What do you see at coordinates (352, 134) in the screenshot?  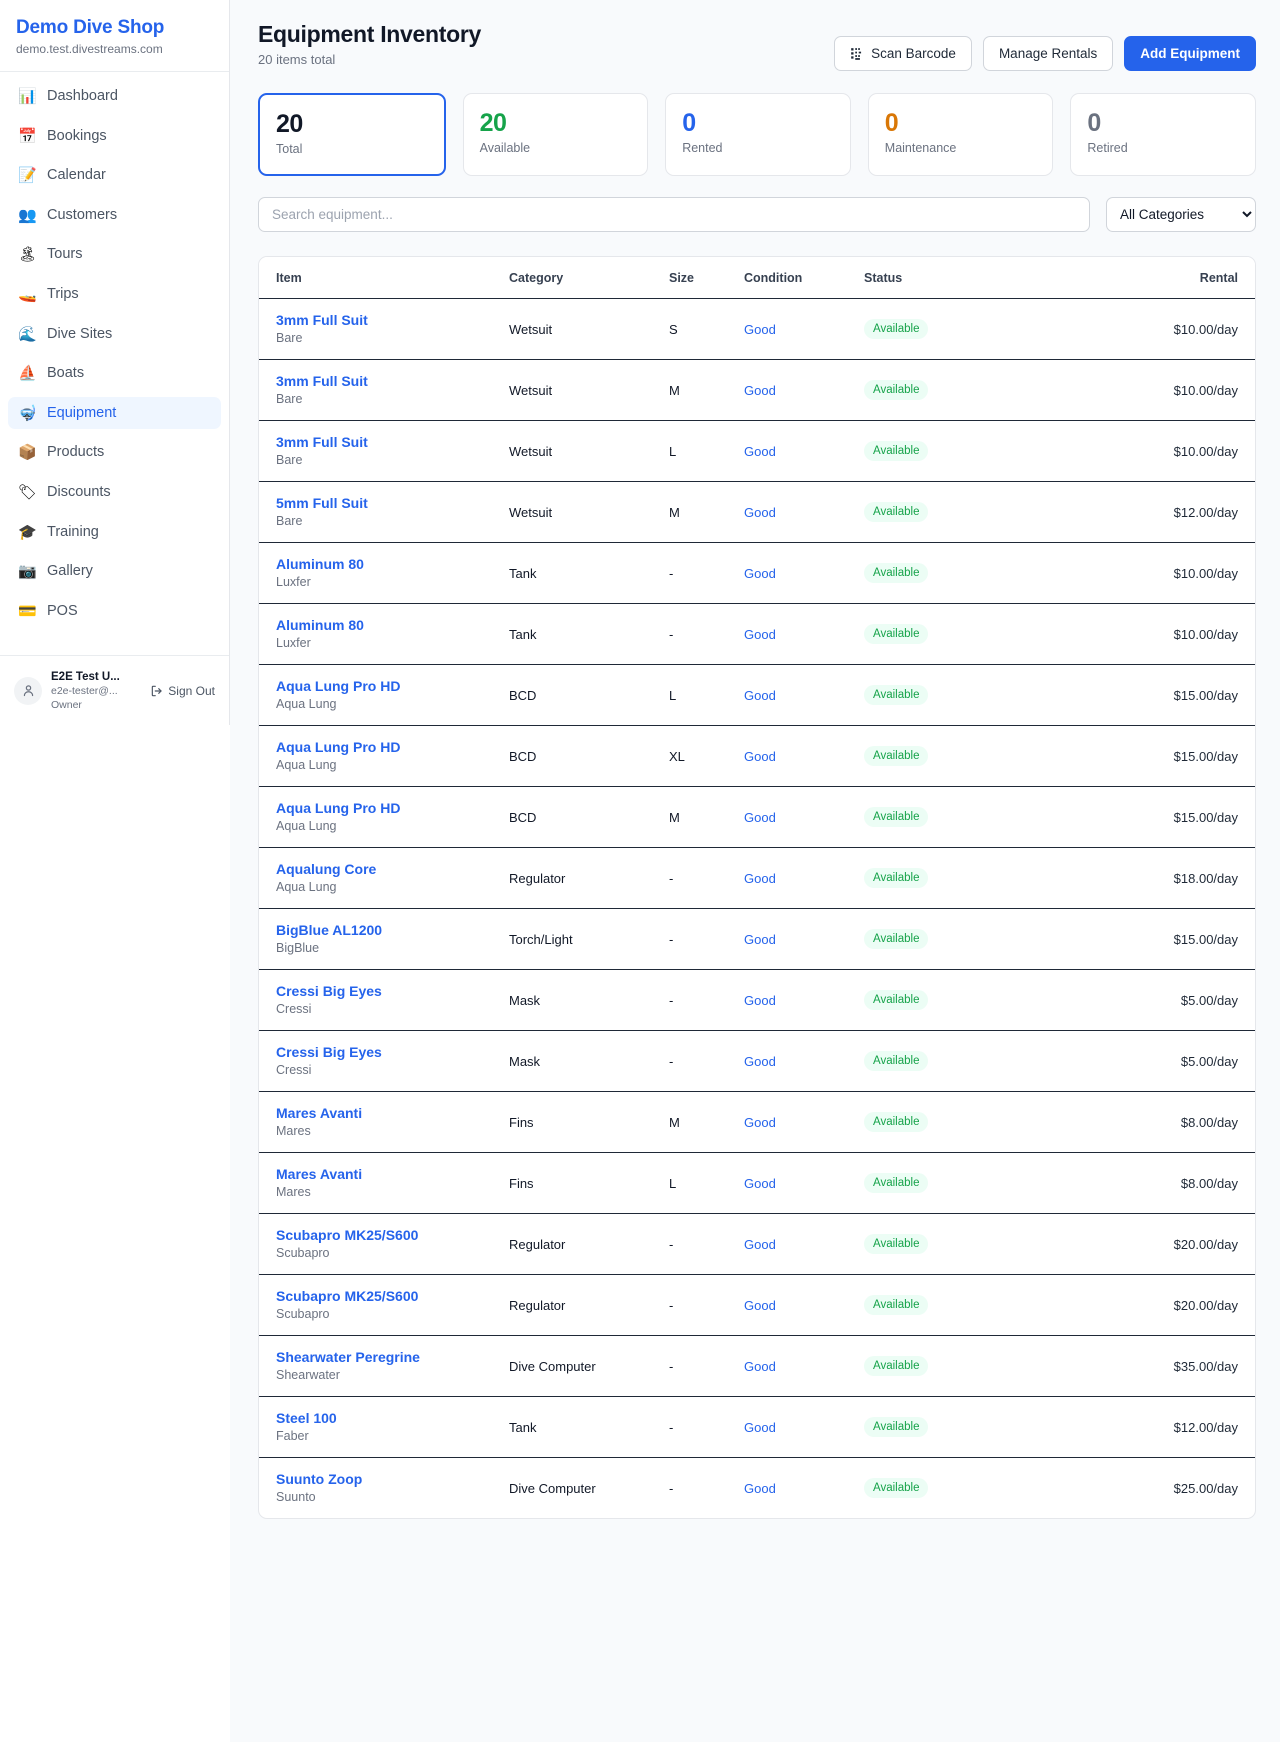 I see `stat-card-total: 20 Total` at bounding box center [352, 134].